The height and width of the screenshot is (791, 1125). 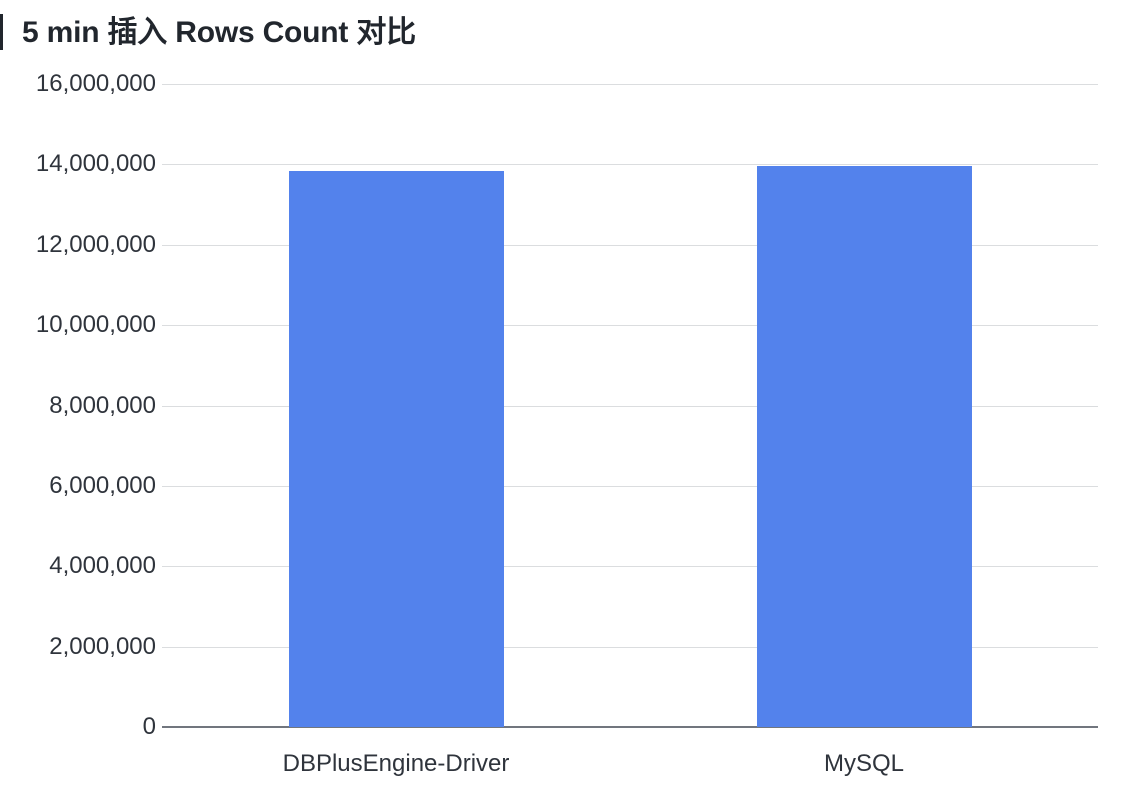 I want to click on x-axis-baseline, so click(x=630, y=727).